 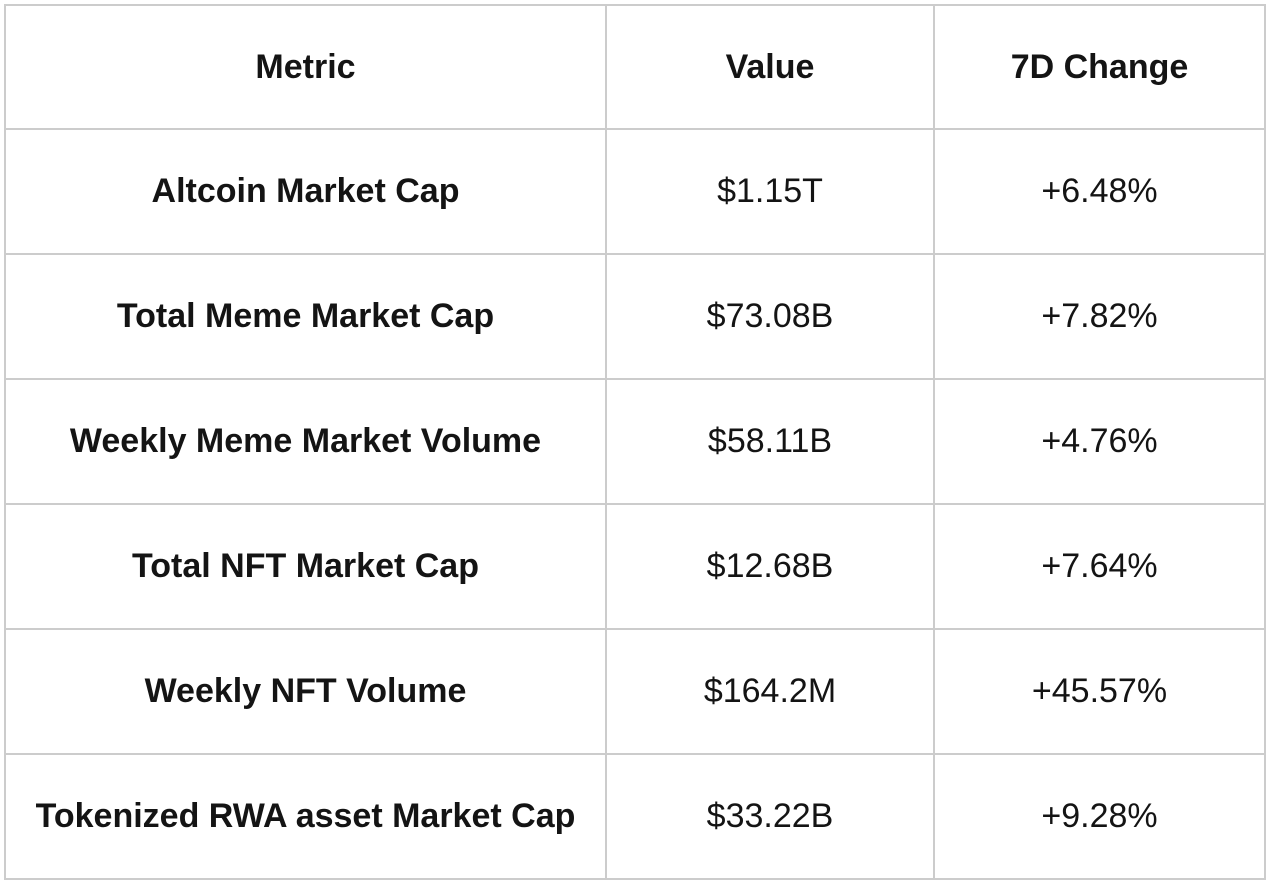 I want to click on metric-cell: Altcoin Market Cap, so click(x=305, y=191).